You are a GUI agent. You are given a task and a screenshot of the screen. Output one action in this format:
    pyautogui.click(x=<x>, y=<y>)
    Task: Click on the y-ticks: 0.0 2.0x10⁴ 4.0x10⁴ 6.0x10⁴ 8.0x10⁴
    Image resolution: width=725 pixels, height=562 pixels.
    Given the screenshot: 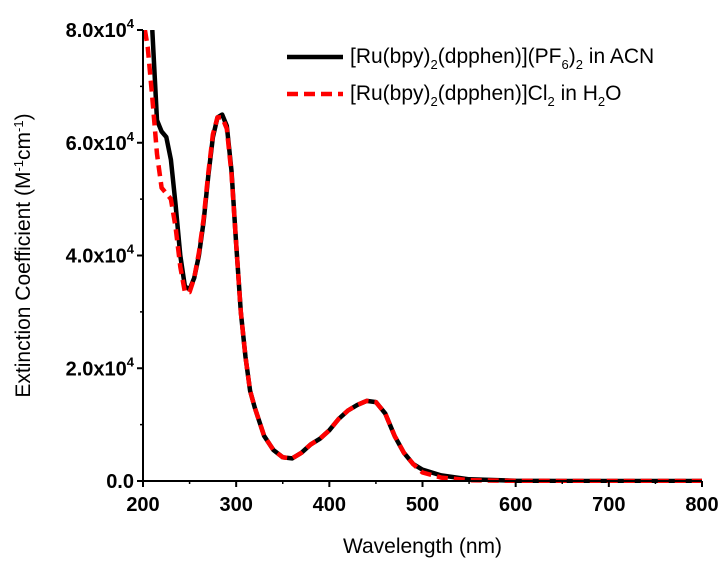 What is the action you would take?
    pyautogui.click(x=104, y=254)
    